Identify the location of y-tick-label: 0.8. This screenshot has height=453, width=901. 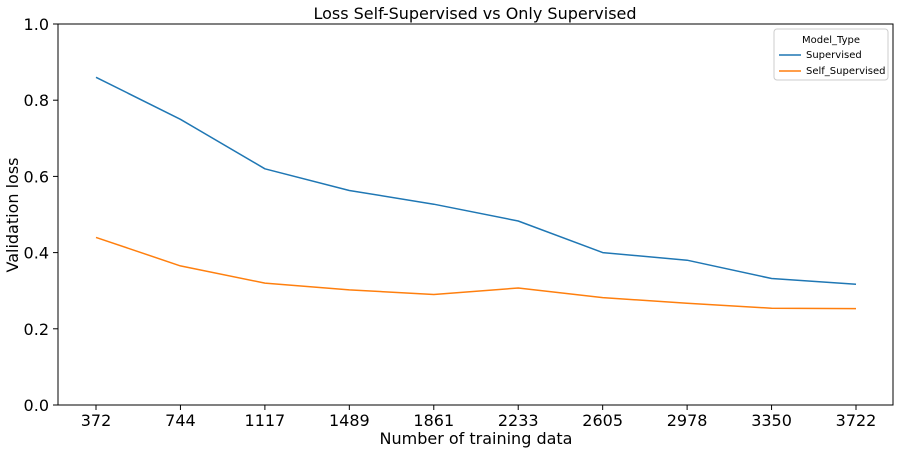
(36, 100).